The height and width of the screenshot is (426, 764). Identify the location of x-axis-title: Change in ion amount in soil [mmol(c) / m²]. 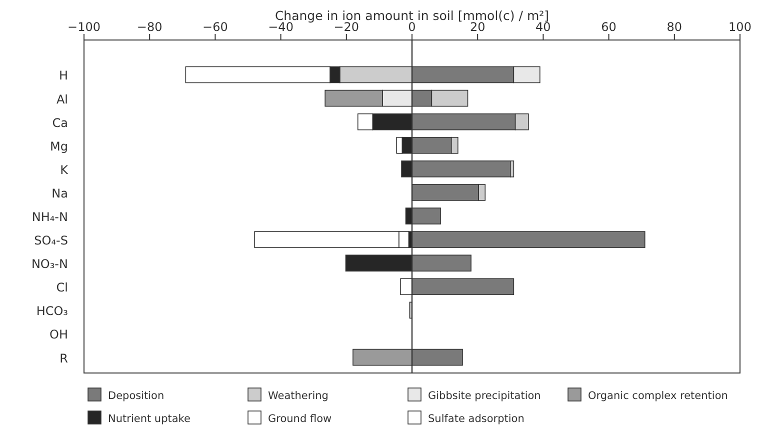
(412, 15).